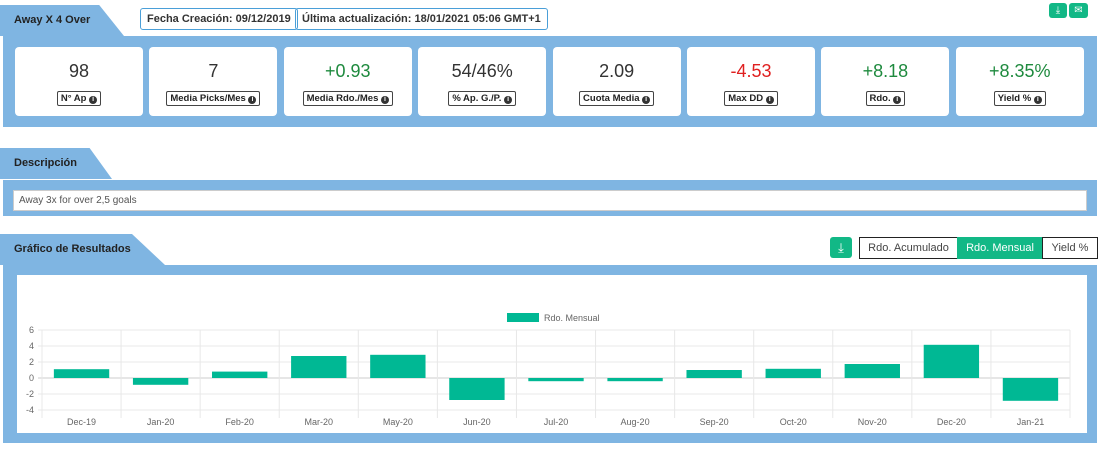  What do you see at coordinates (1019, 81) in the screenshot?
I see `stat-card: +8.35% Yield % i` at bounding box center [1019, 81].